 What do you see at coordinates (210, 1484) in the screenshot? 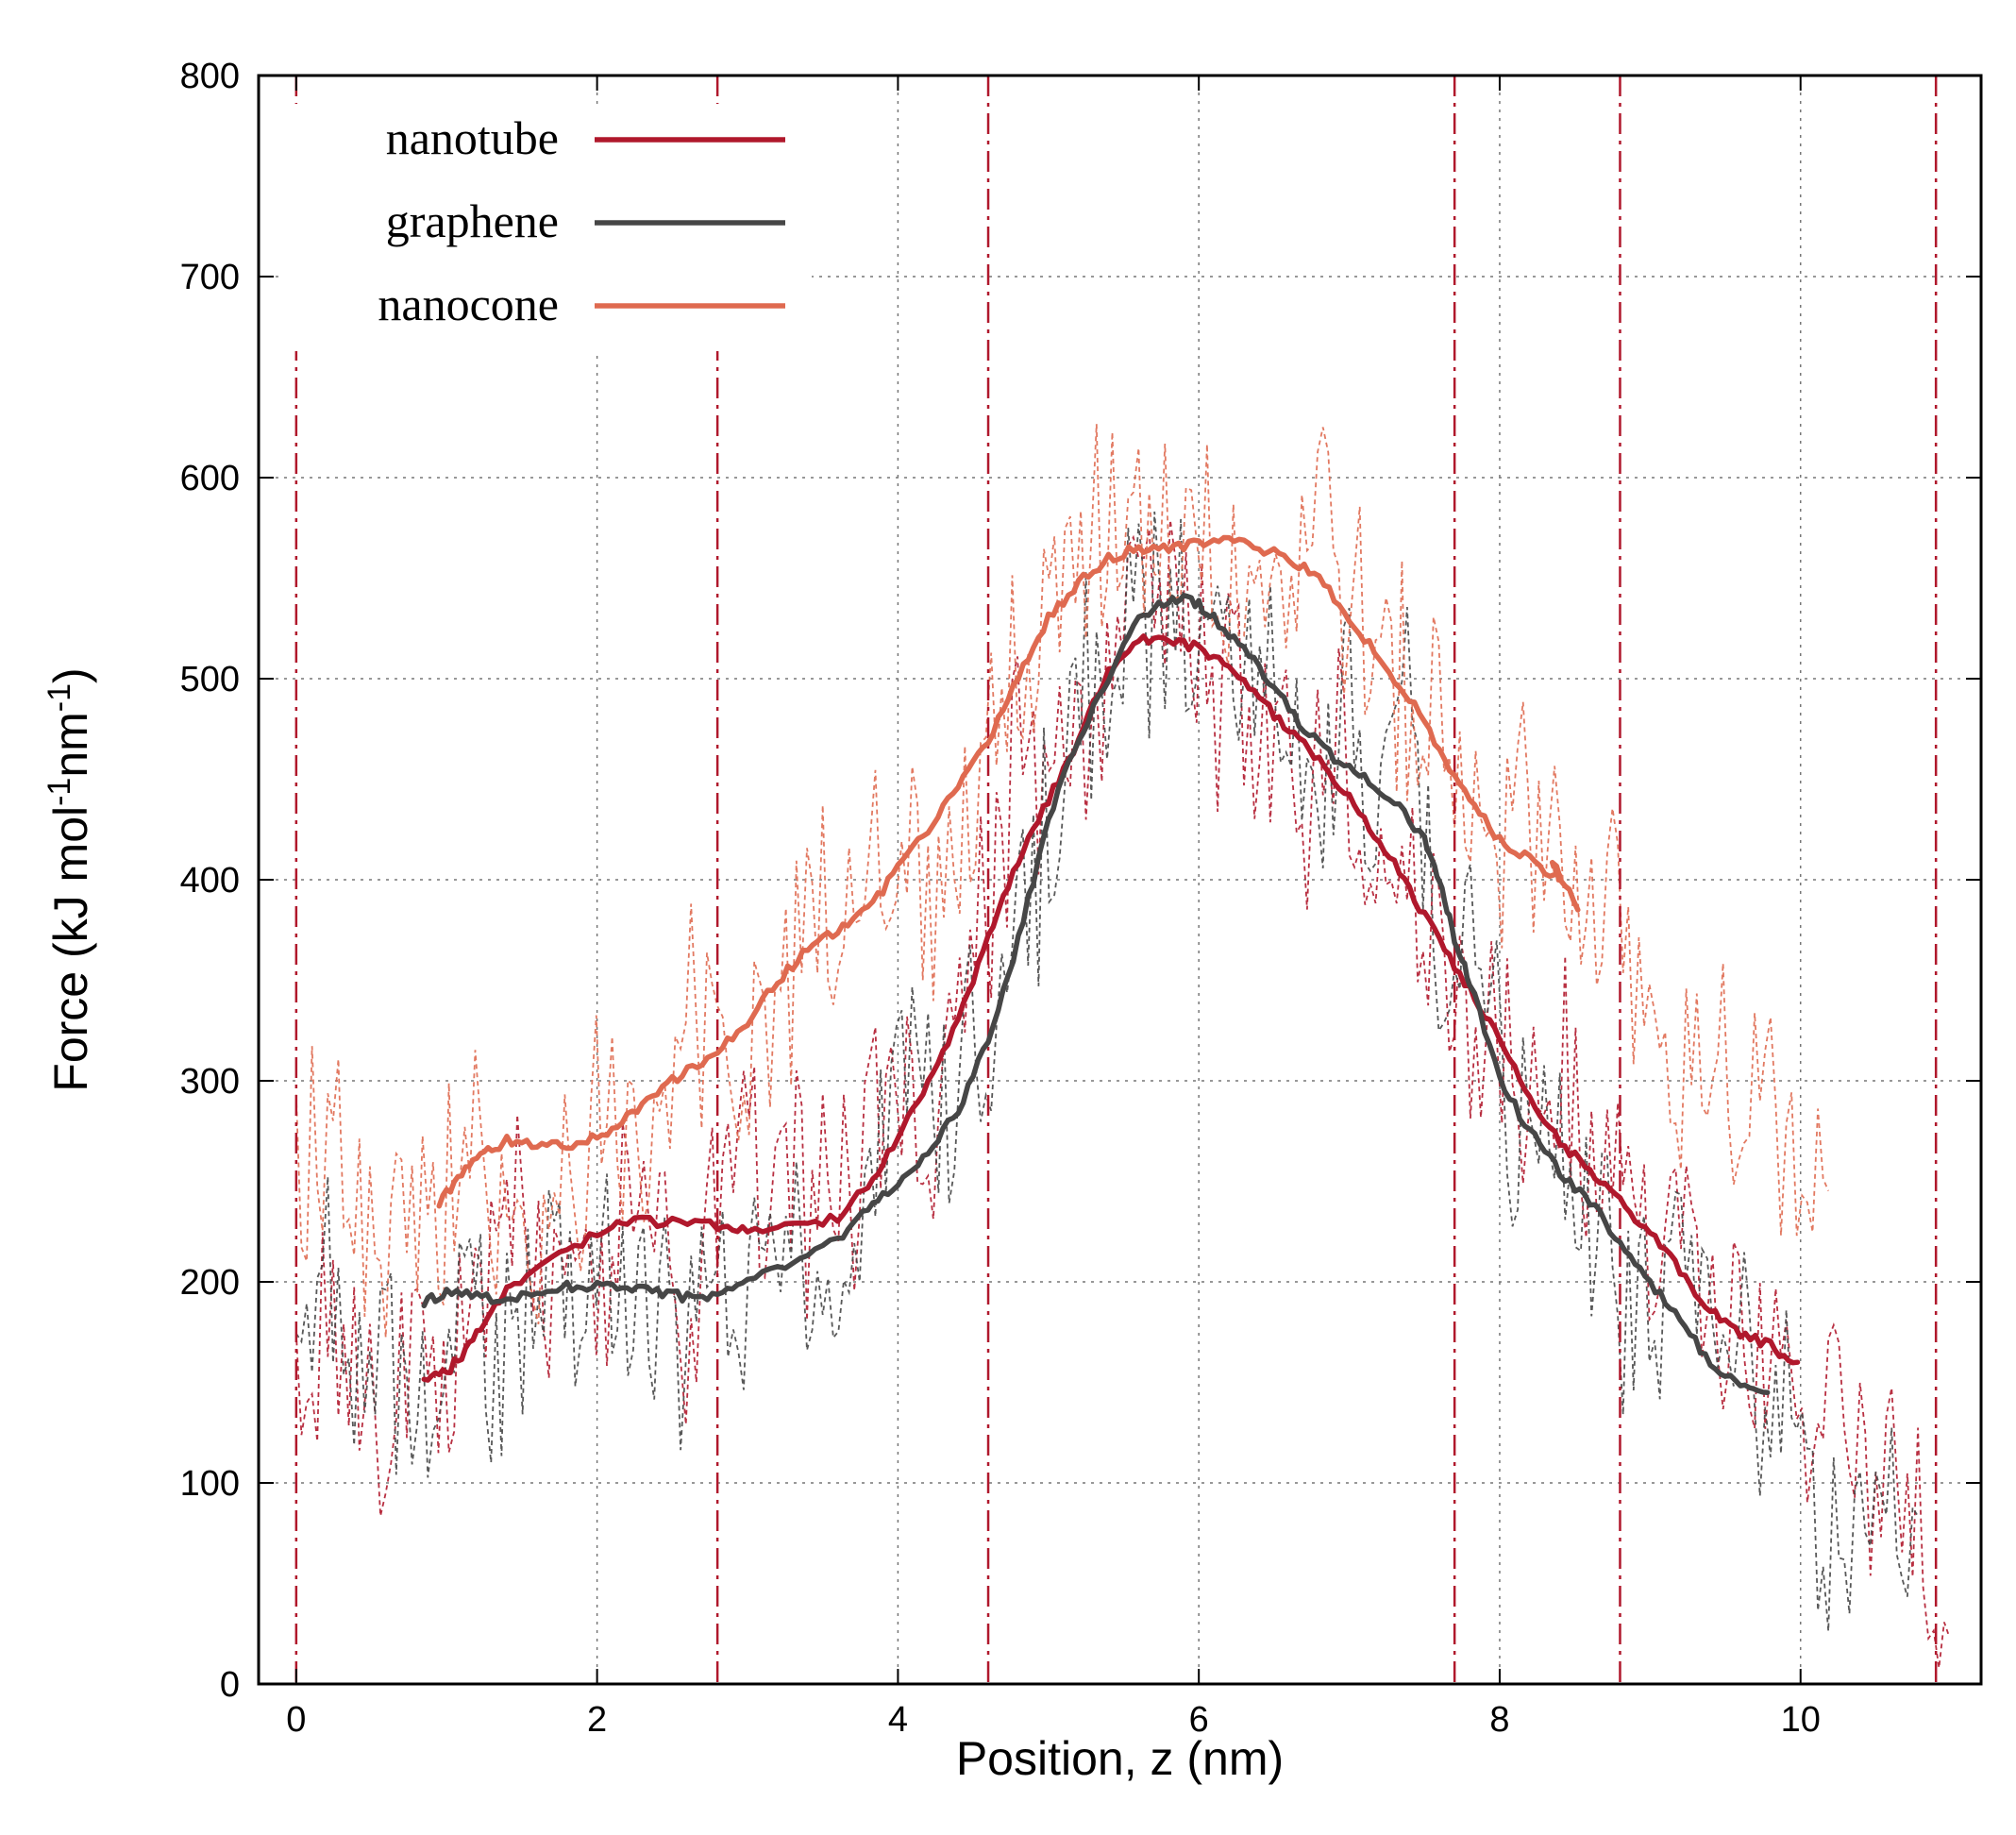
I see `y-tick-label: 100` at bounding box center [210, 1484].